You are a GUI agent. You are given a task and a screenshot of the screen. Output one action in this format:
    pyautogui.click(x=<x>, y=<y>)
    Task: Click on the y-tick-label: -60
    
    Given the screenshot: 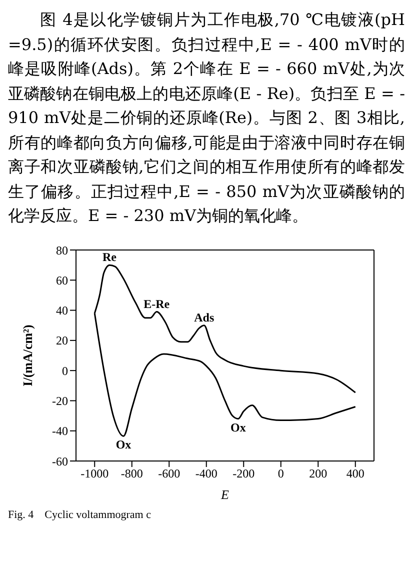 What is the action you would take?
    pyautogui.click(x=60, y=461)
    